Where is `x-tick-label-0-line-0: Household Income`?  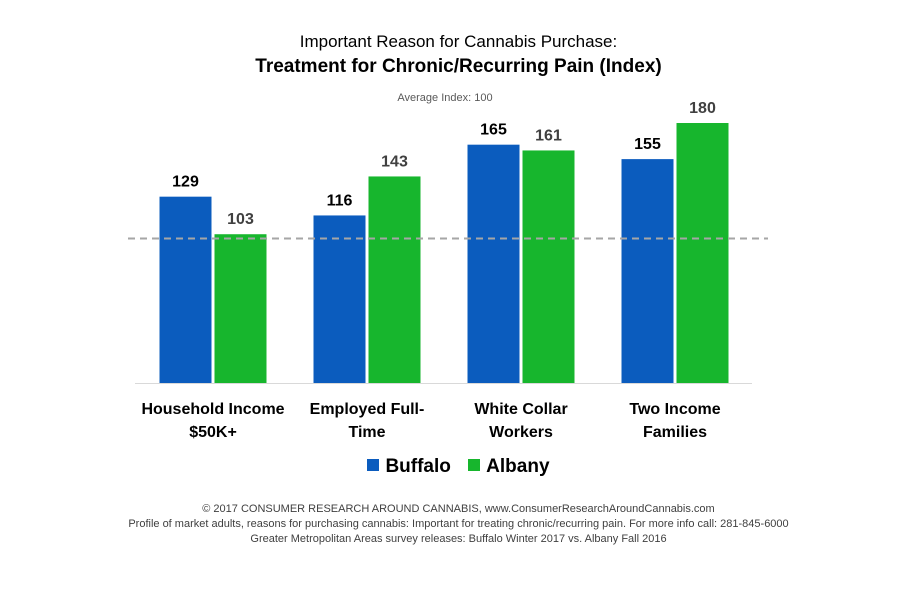 x-tick-label-0-line-0: Household Income is located at coordinates (212, 409).